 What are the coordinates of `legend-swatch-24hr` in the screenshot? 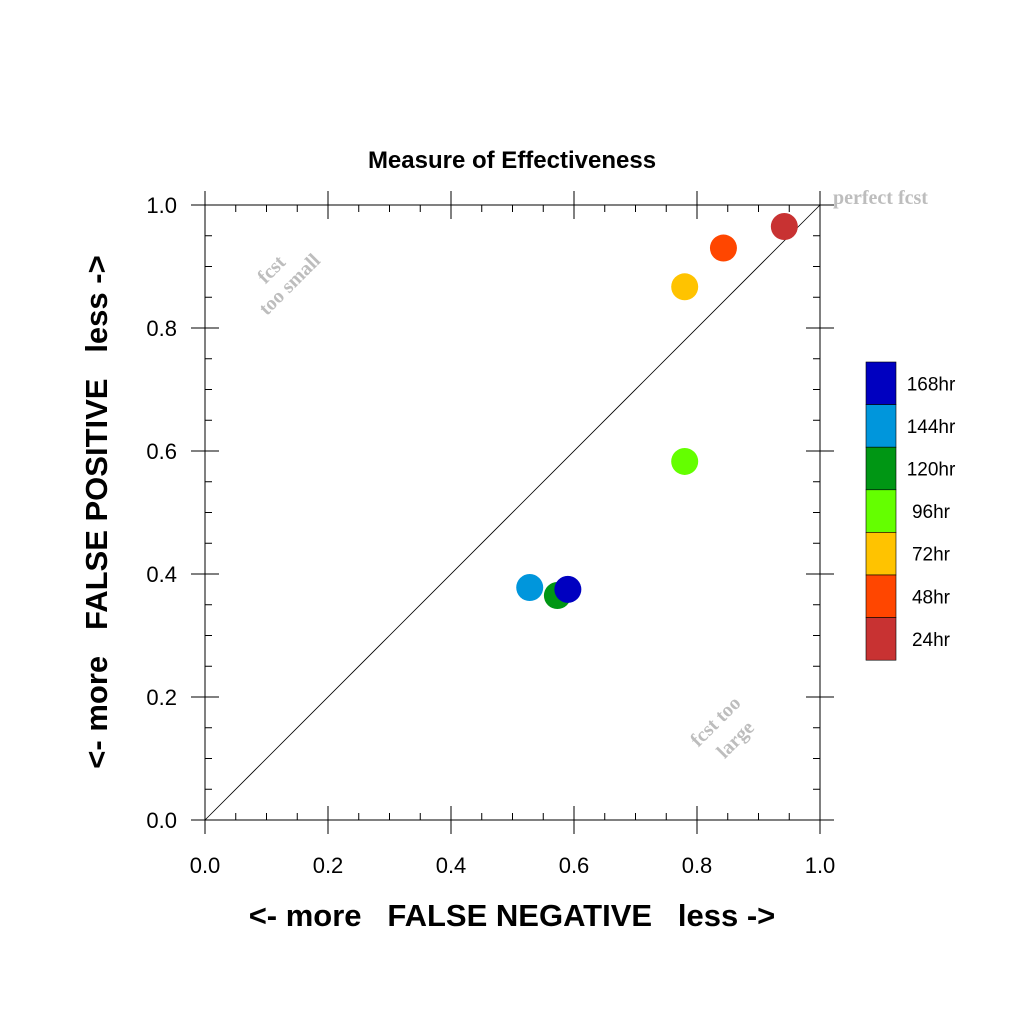 It's located at (881, 639).